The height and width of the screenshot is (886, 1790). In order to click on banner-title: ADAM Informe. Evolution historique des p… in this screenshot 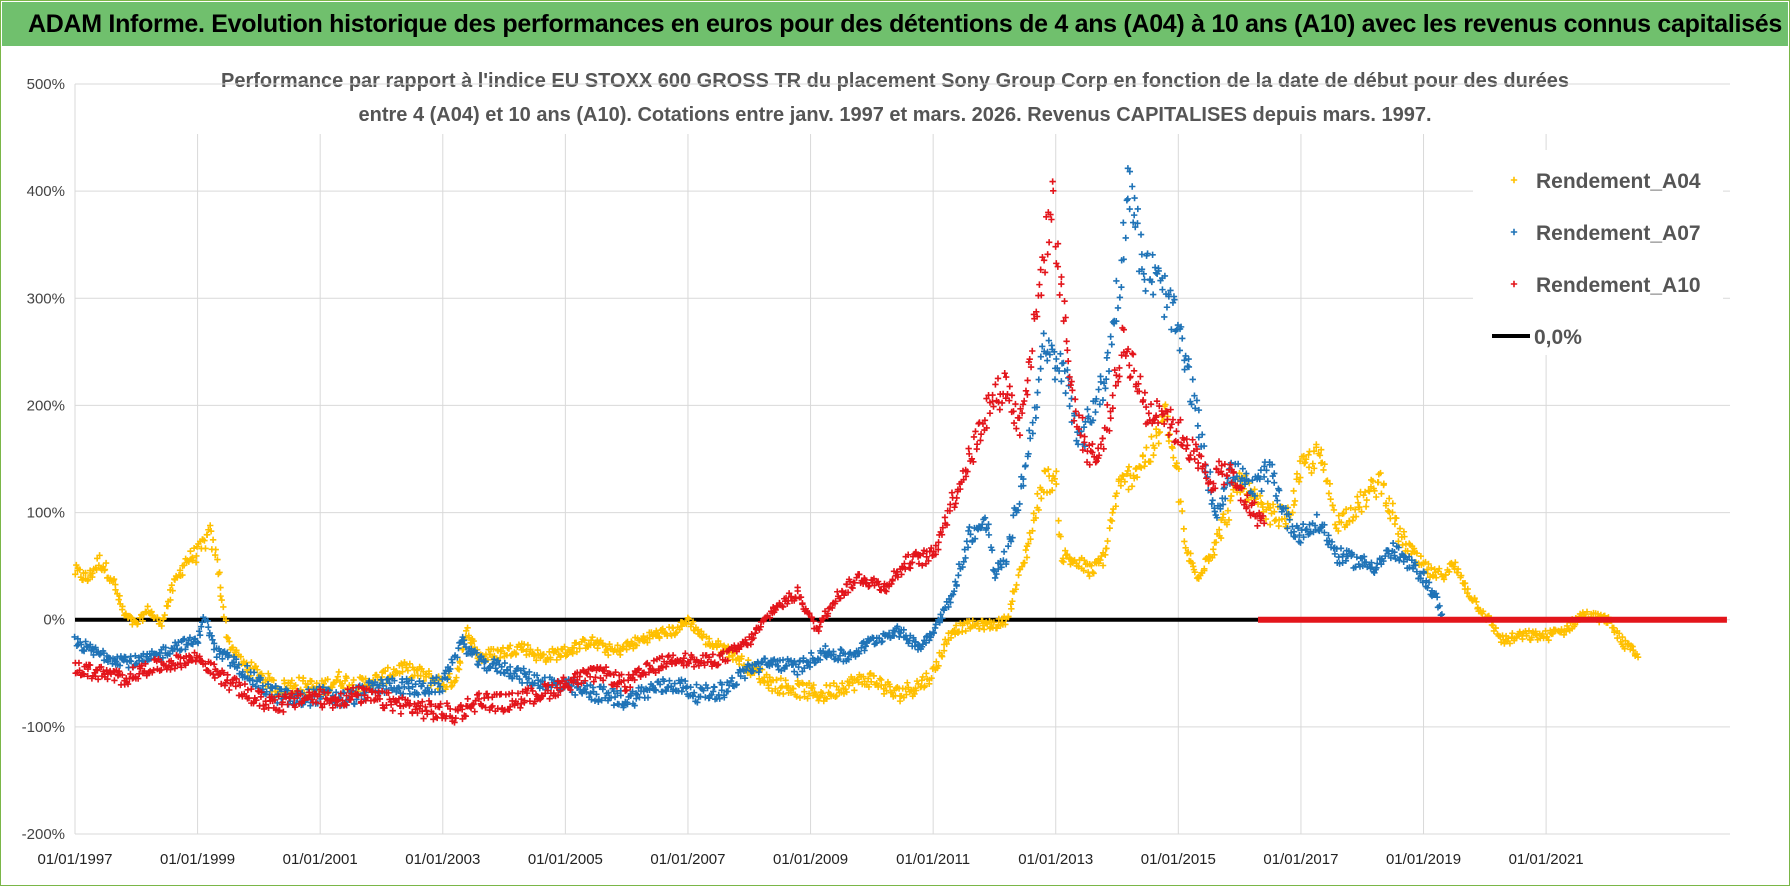, I will do `click(895, 24)`.